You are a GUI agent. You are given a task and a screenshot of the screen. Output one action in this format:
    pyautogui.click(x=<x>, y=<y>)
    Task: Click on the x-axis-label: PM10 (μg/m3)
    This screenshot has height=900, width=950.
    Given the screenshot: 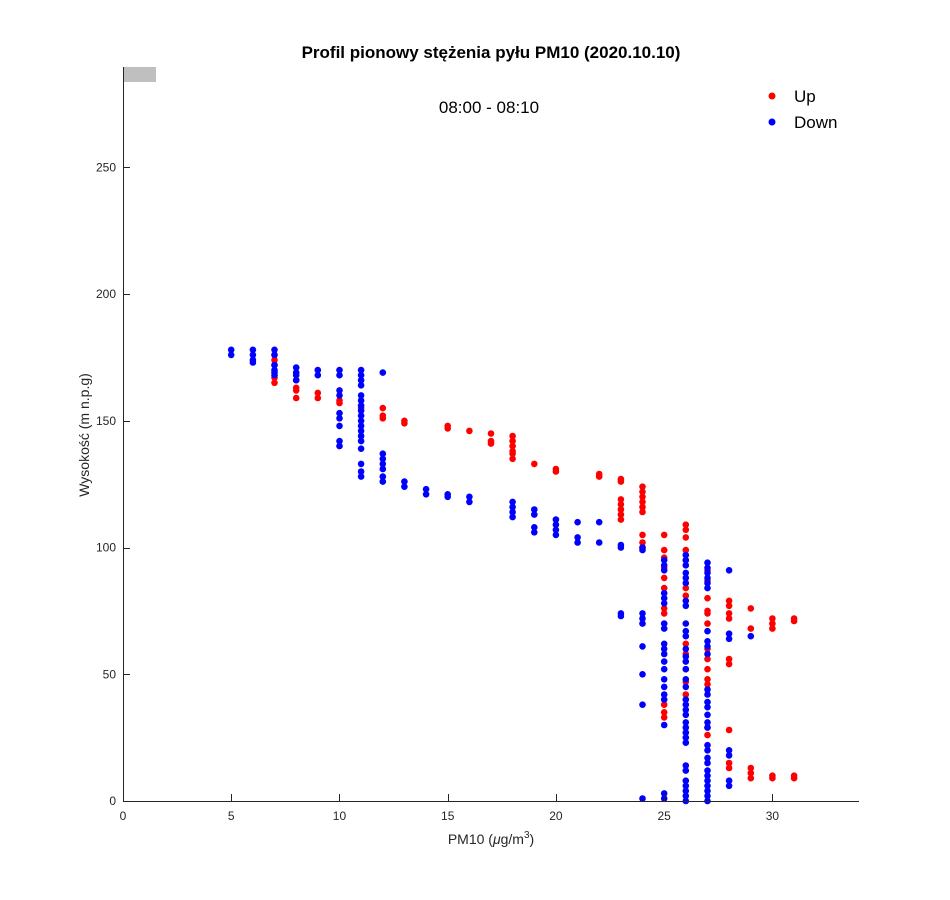 What is the action you would take?
    pyautogui.click(x=491, y=838)
    